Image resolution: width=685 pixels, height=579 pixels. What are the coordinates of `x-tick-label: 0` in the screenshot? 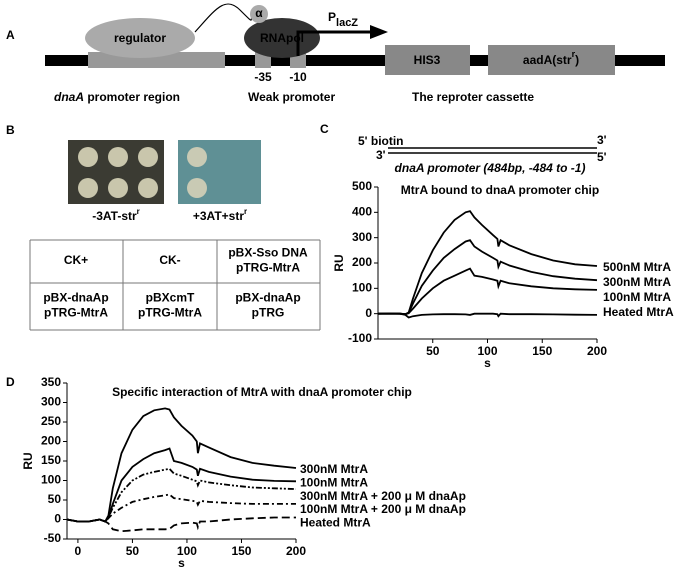 It's located at (78, 551).